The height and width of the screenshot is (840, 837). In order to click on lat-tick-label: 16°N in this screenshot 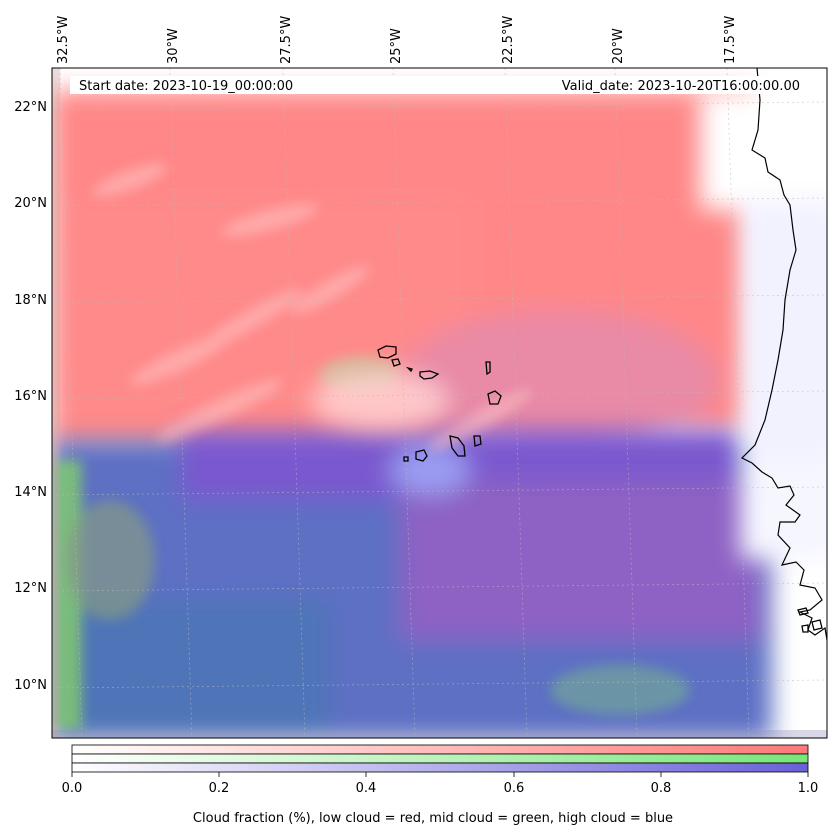, I will do `click(30, 396)`.